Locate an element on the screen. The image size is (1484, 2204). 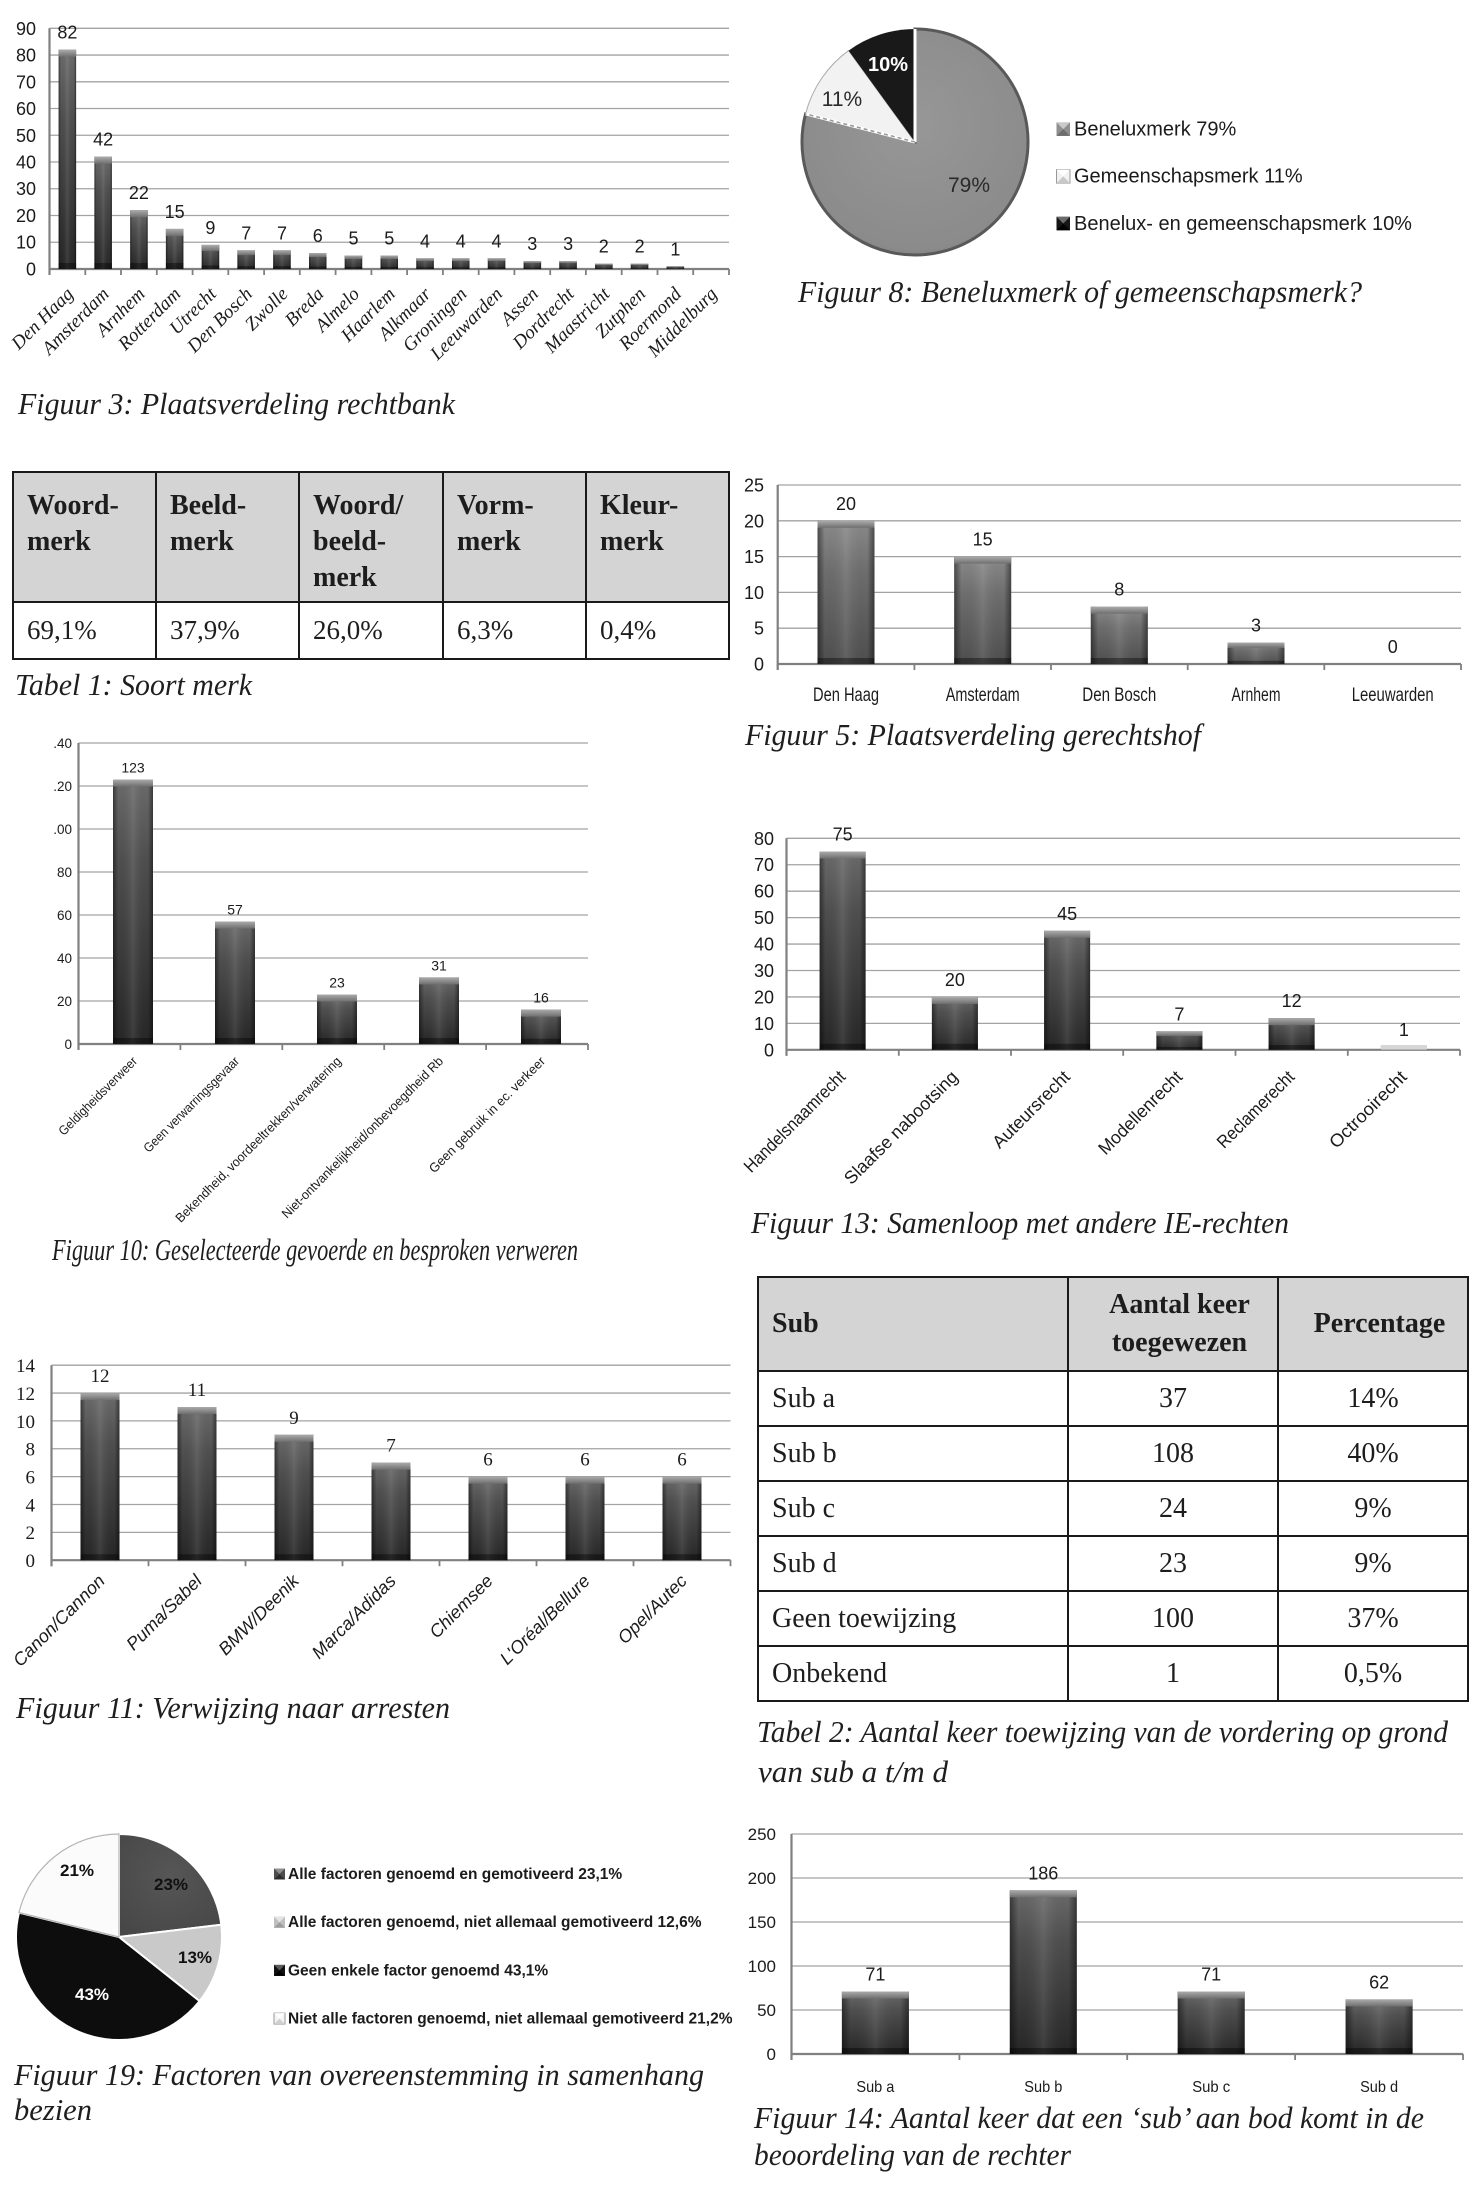
svg-text: 82 is located at coordinates (67, 33).